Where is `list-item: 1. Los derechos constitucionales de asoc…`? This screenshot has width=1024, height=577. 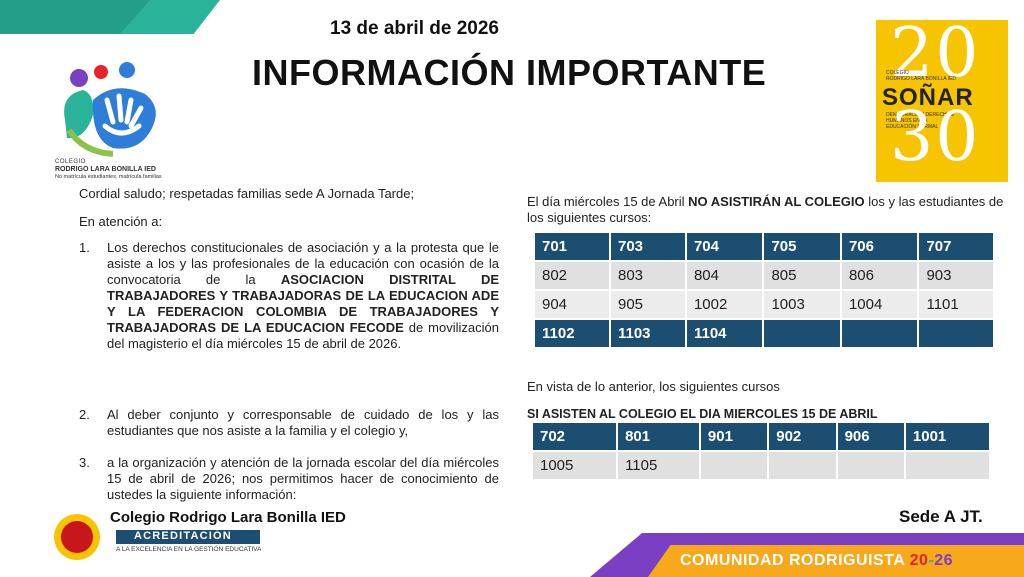
list-item: 1. Los derechos constitucionales de asoc… is located at coordinates (289, 296).